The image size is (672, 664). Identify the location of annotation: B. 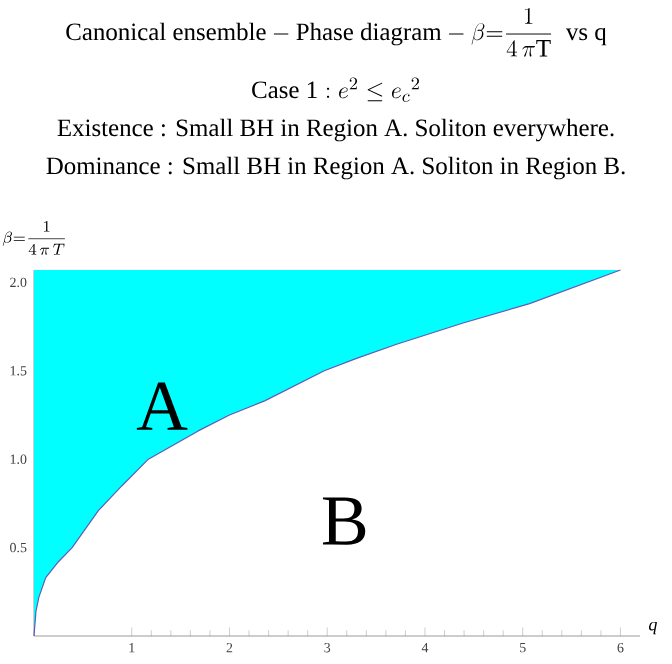
(344, 521).